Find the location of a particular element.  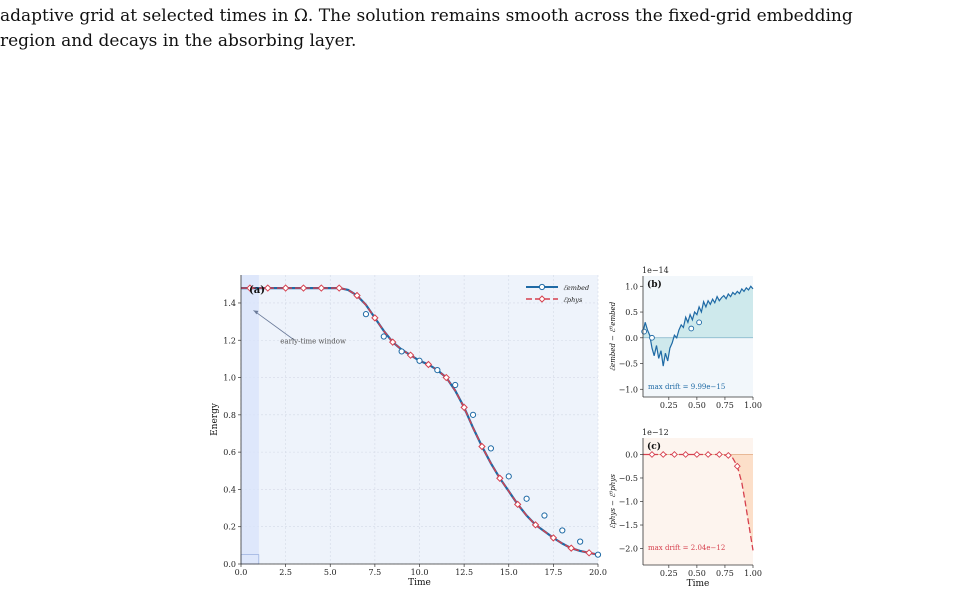

drift-line-phys is located at coordinates (698, 502).